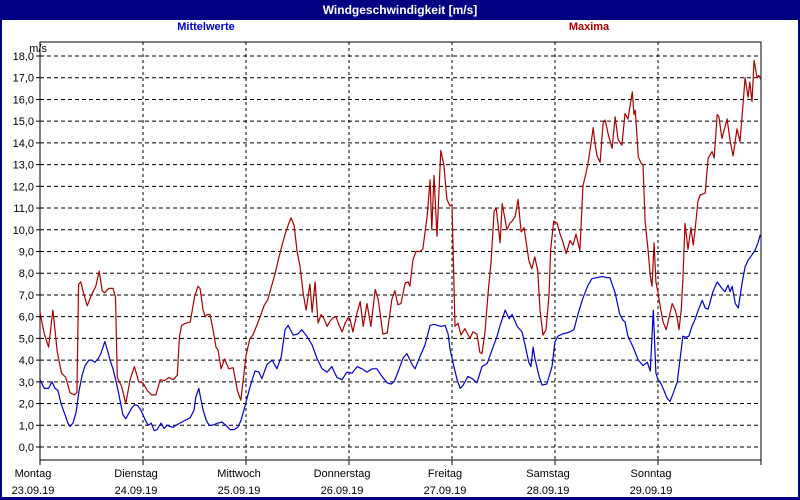 Image resolution: width=800 pixels, height=500 pixels. Describe the element at coordinates (445, 491) in the screenshot. I see `x-date-label: 27.09.19` at that location.